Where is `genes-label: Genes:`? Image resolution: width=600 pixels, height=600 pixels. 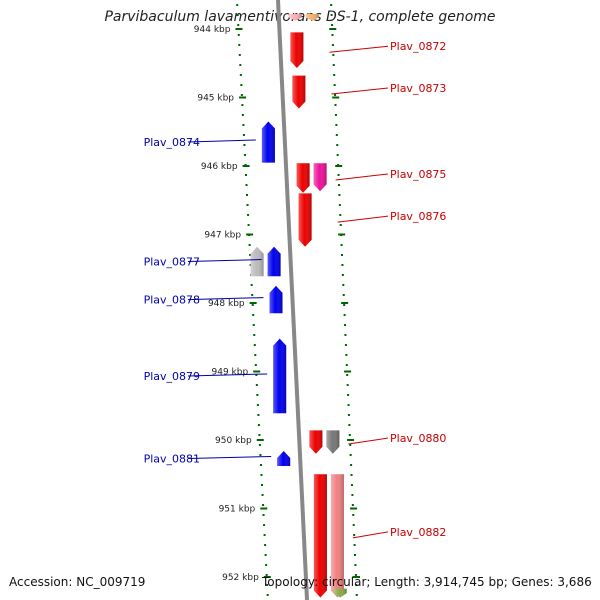
genes-label: Genes: is located at coordinates (532, 582).